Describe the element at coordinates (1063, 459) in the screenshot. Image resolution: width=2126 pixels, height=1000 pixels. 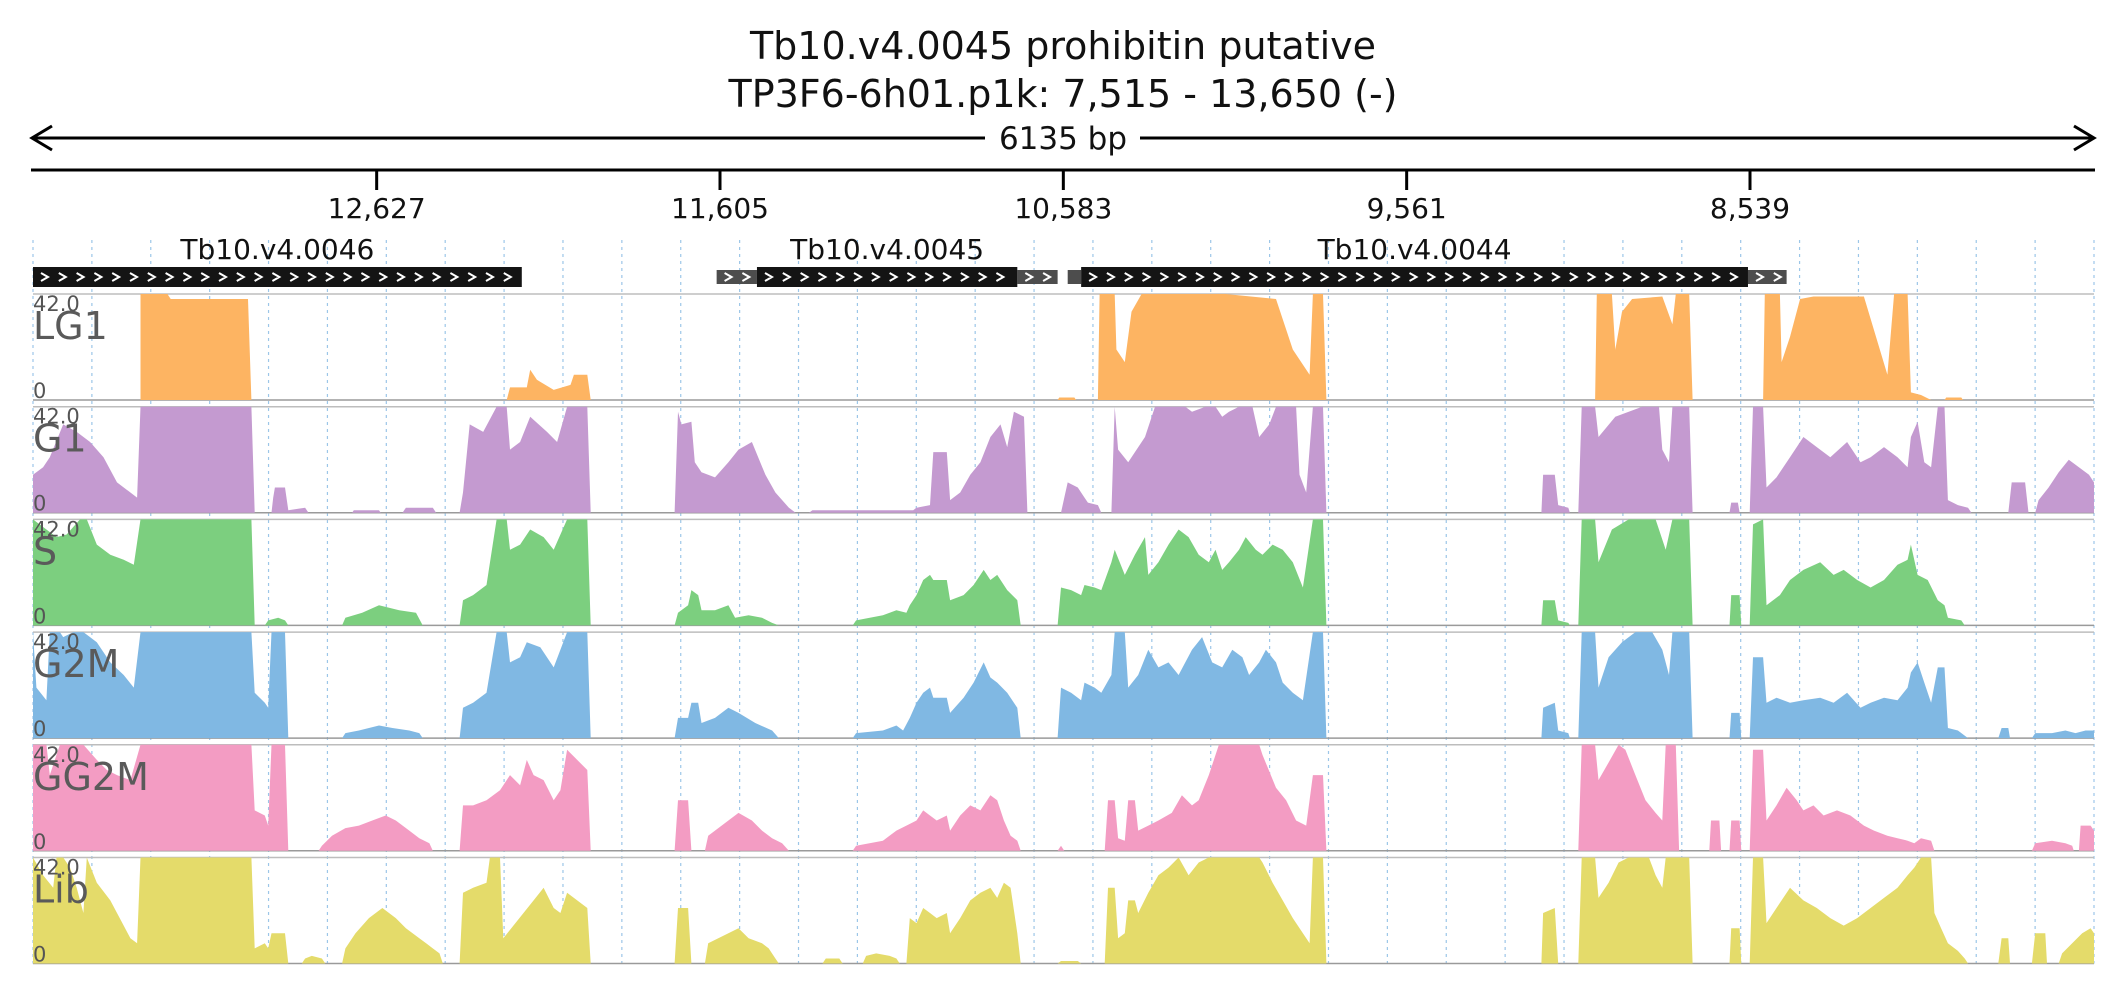
I see `coverage-area-G1` at that location.